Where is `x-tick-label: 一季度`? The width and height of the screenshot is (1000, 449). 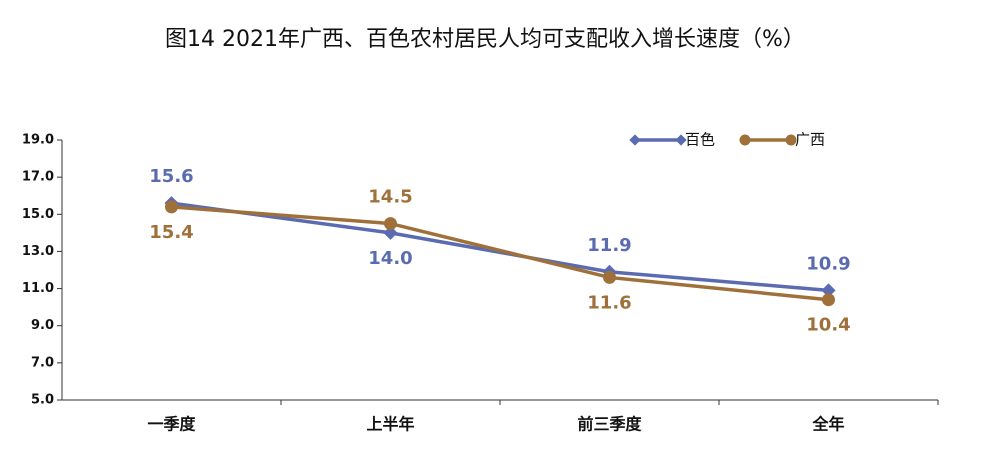
x-tick-label: 一季度 is located at coordinates (171, 424).